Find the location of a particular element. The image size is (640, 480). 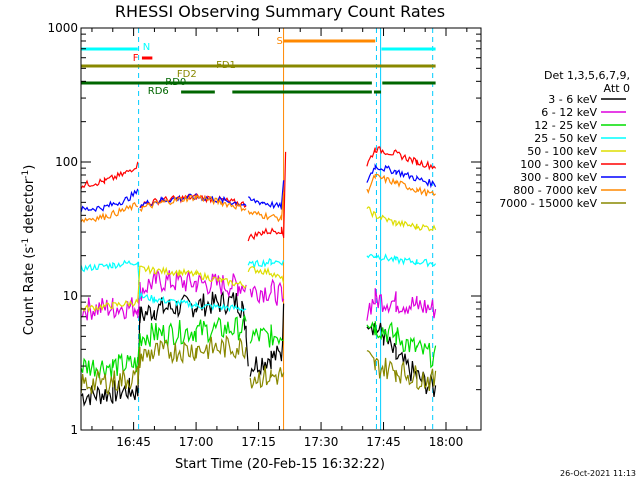

flag-label-fd2: FD2 is located at coordinates (187, 74).